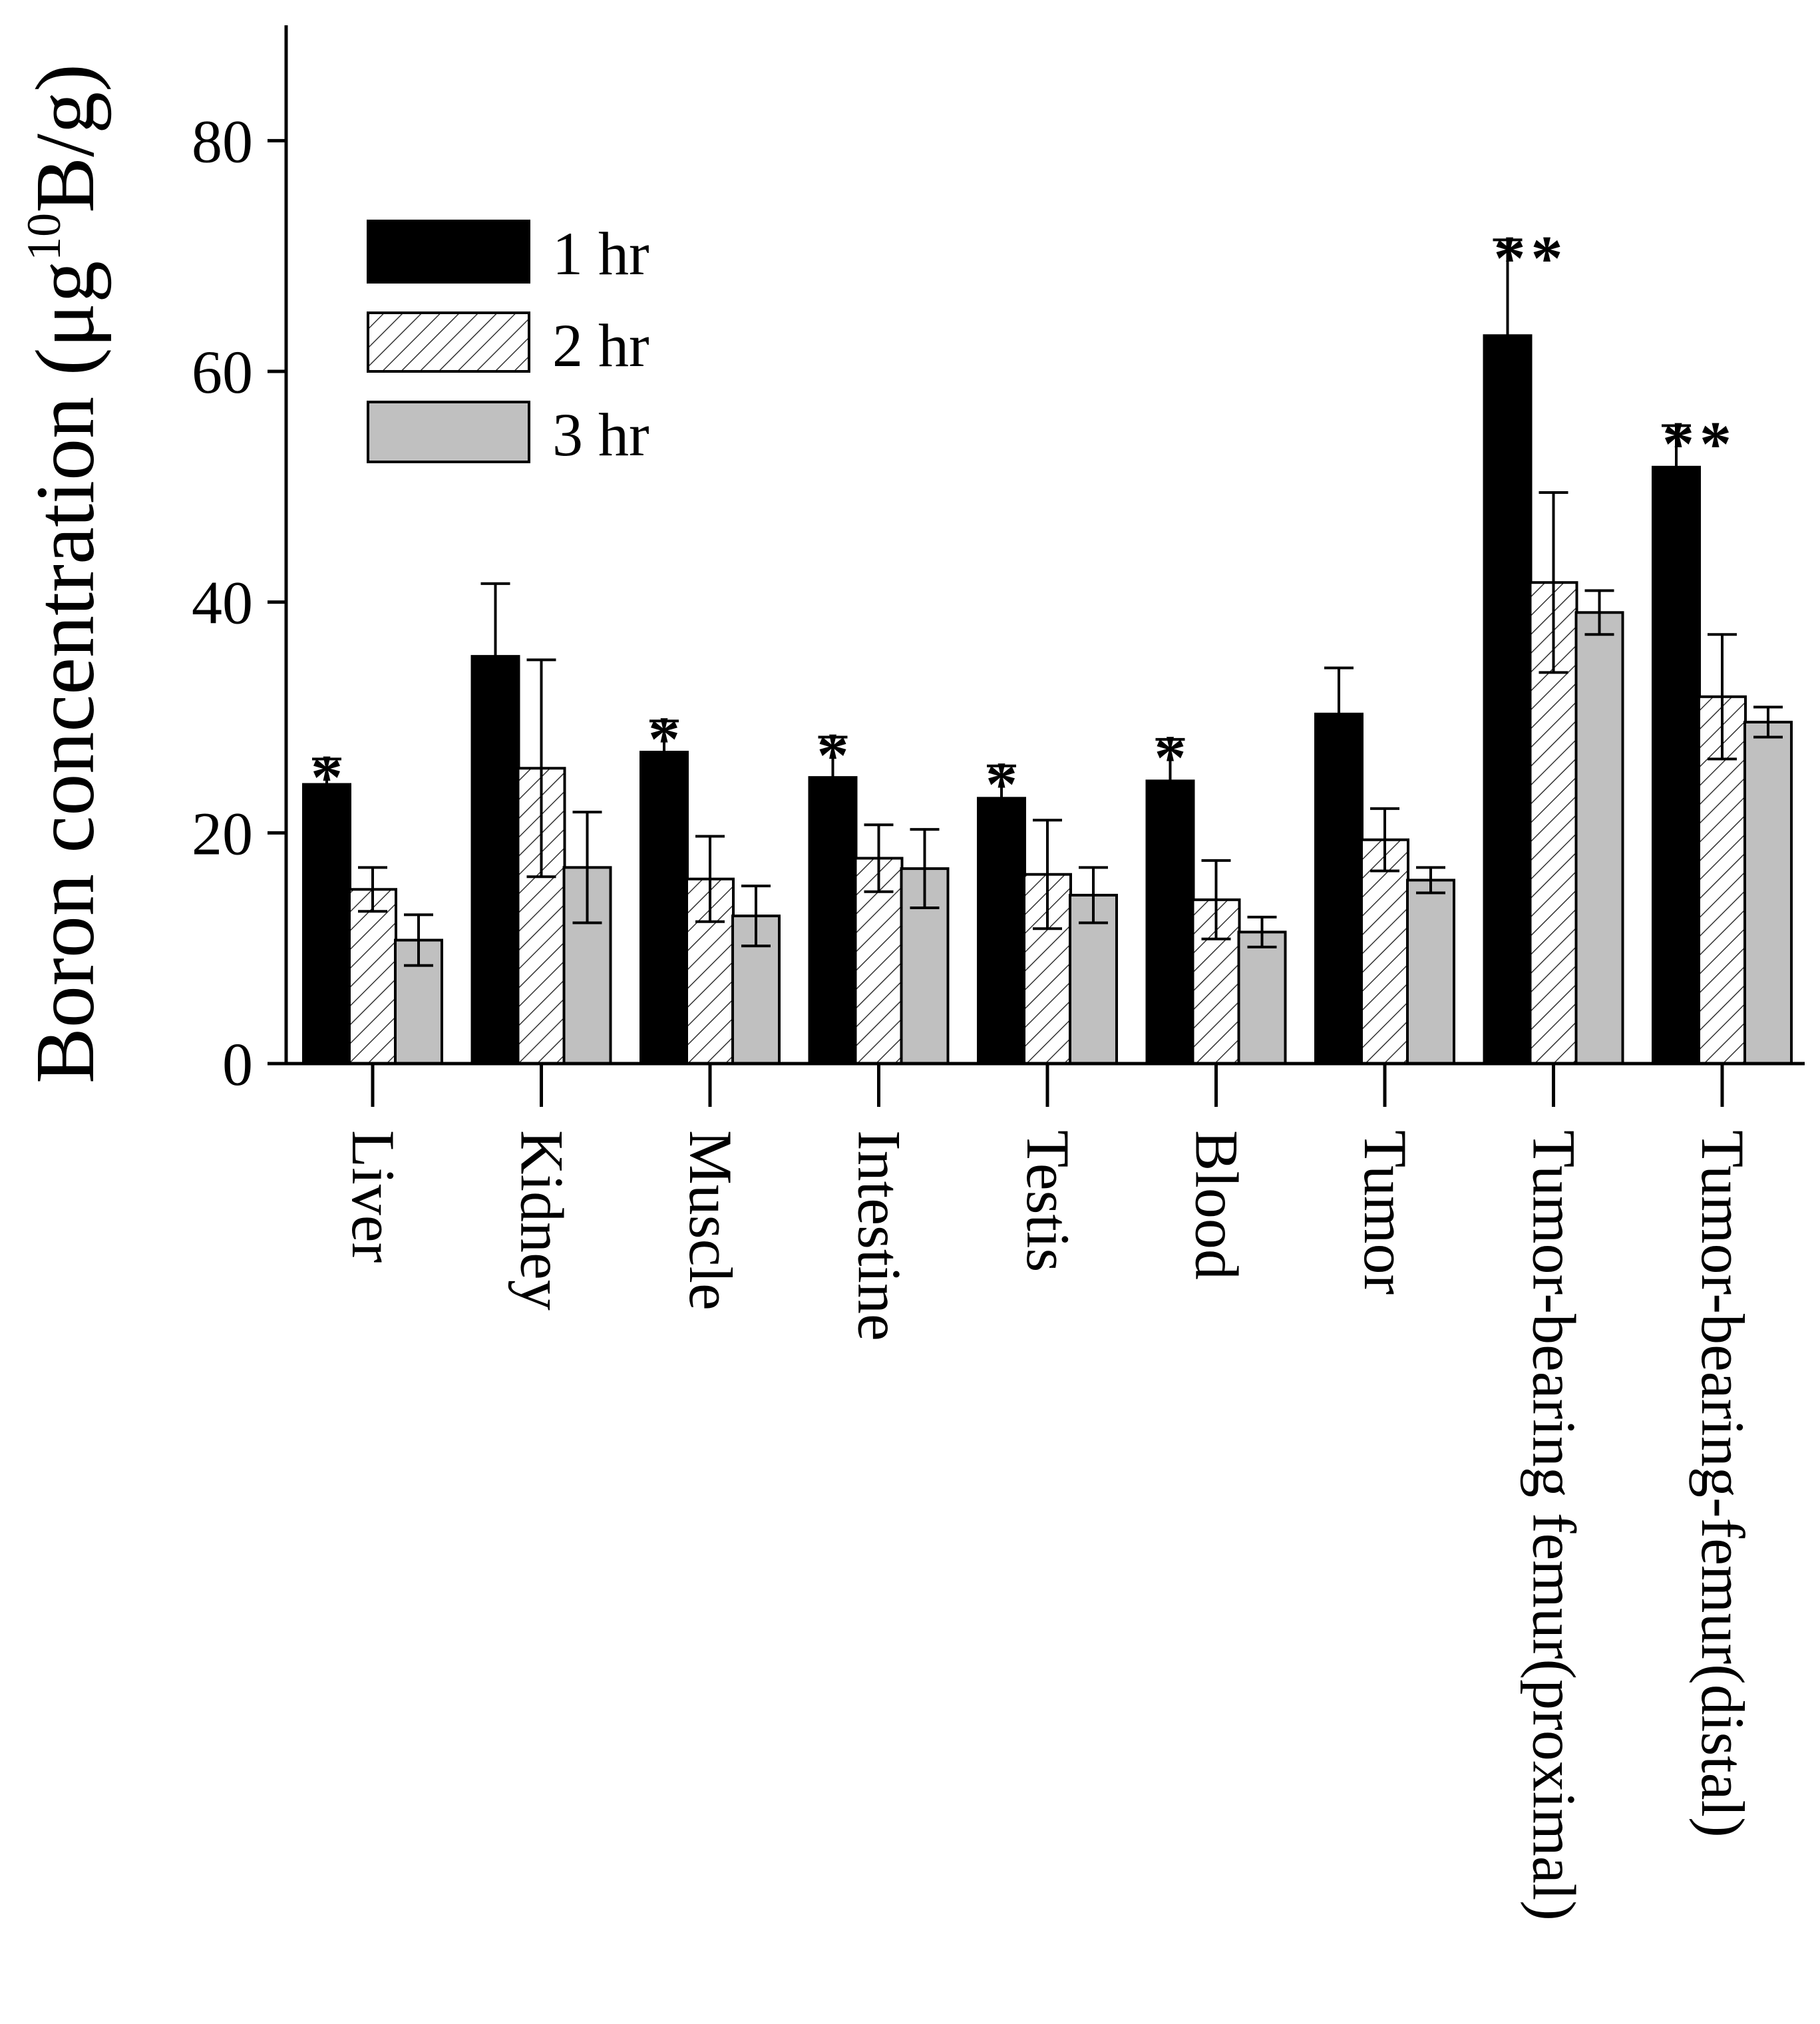 The height and width of the screenshot is (2024, 1820). Describe the element at coordinates (1339, 889) in the screenshot. I see `bar-tumor-1-hr` at that location.